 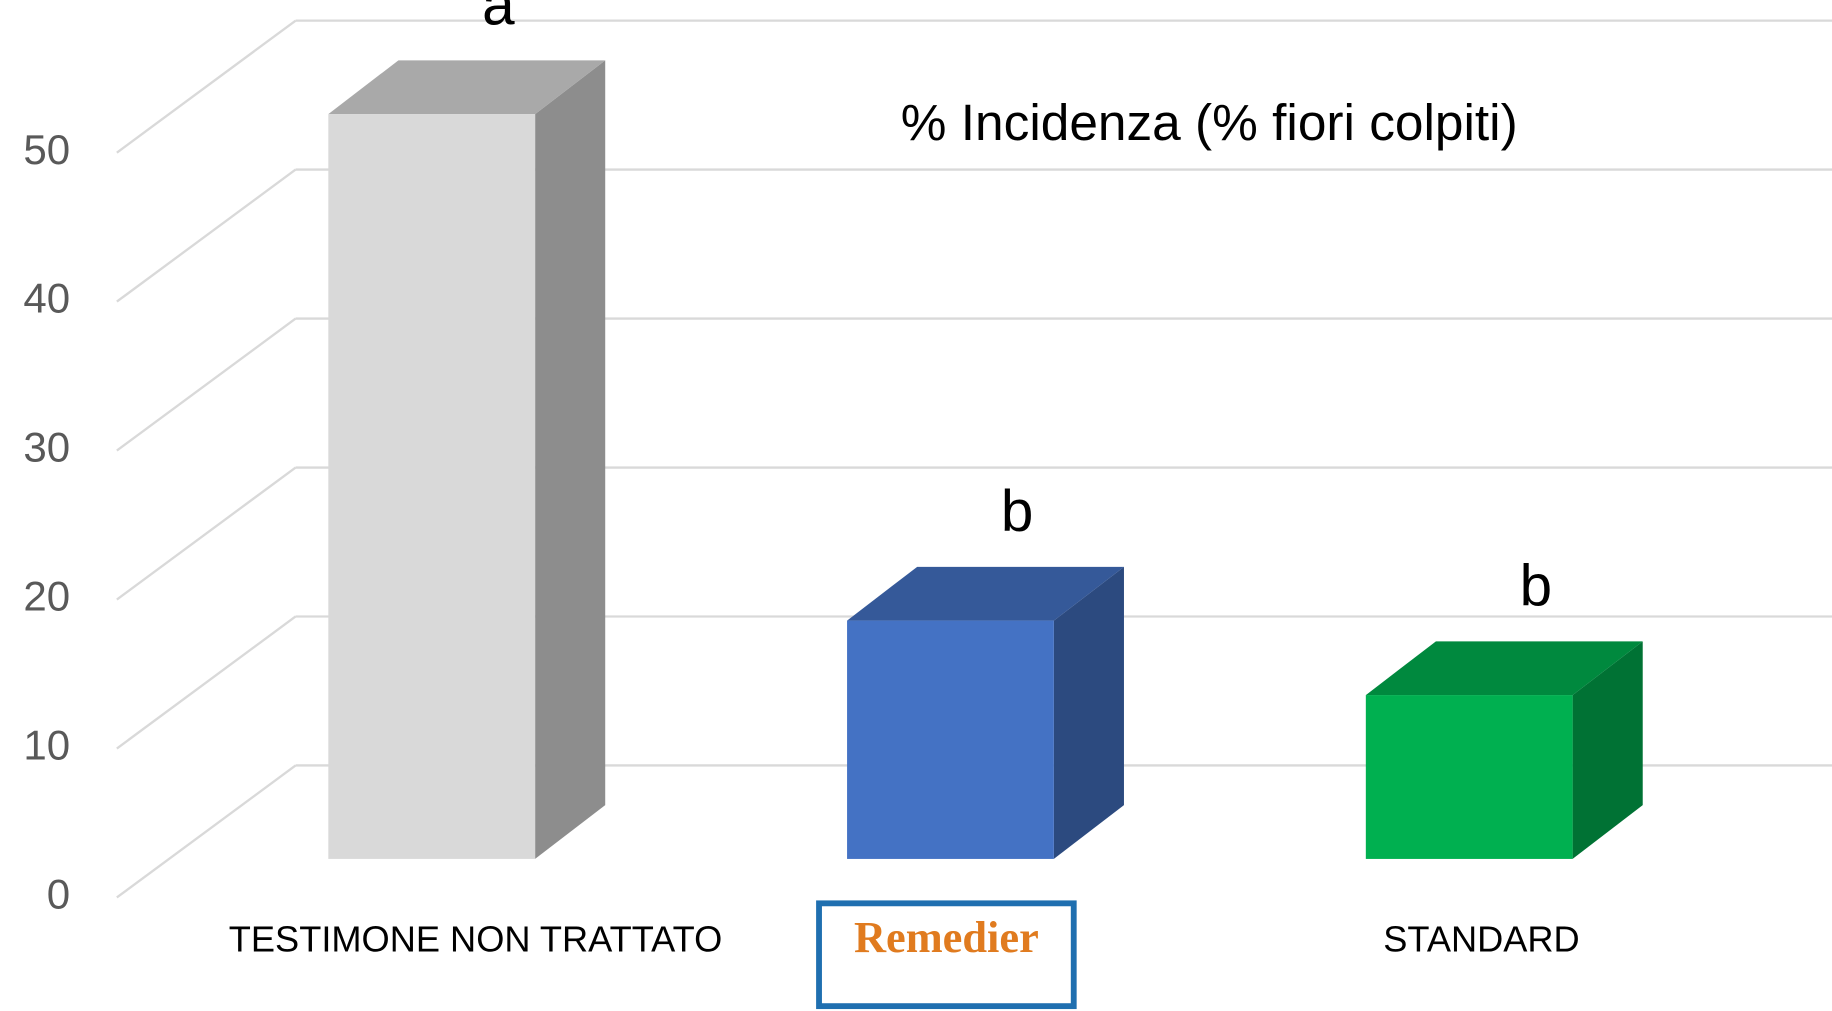 I want to click on y-tick-label: 40, so click(x=46, y=298).